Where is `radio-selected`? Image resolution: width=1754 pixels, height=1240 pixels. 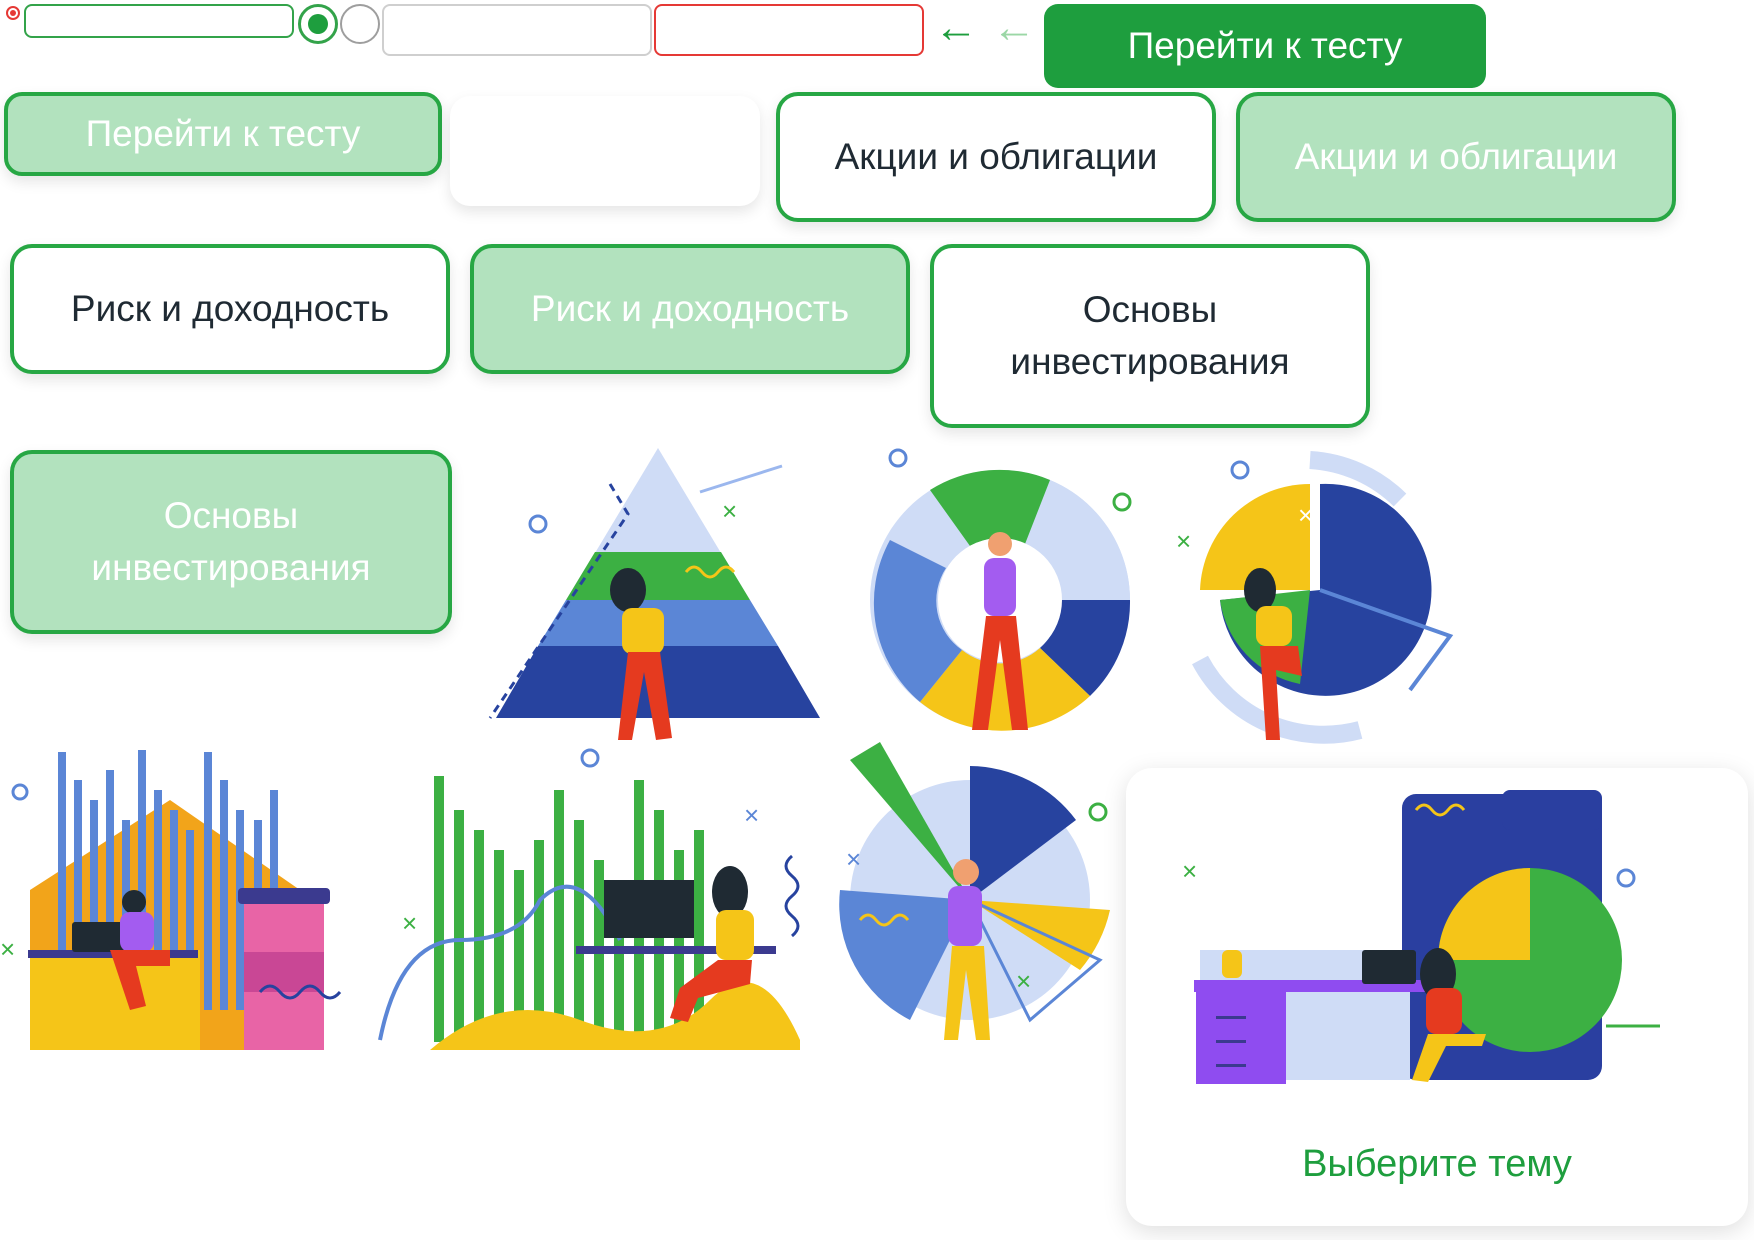 radio-selected is located at coordinates (318, 24).